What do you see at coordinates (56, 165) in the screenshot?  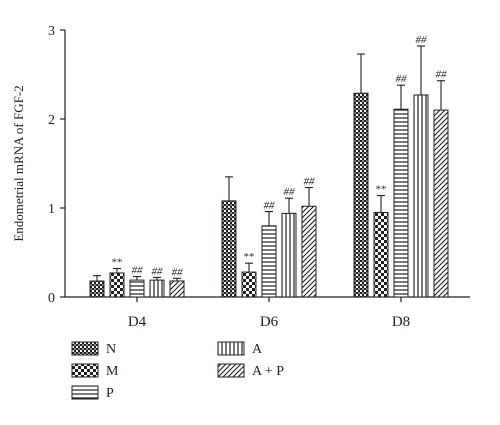 I see `y-ticks: 0 1 2 3` at bounding box center [56, 165].